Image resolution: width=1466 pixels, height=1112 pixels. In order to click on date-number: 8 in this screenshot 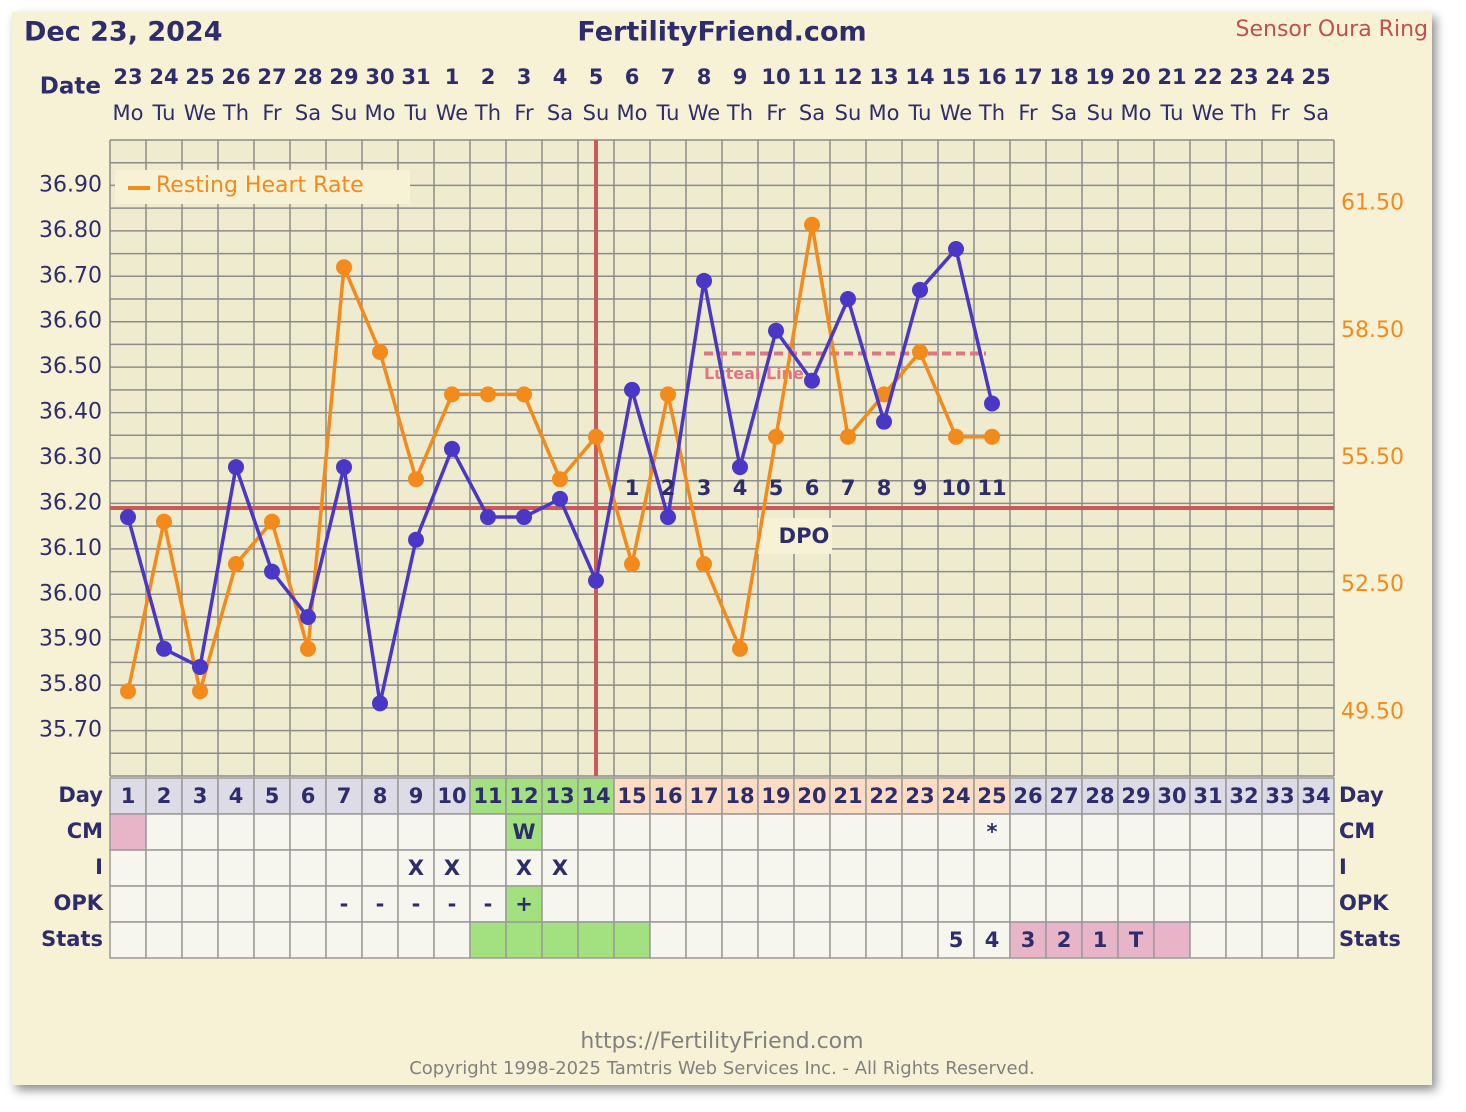, I will do `click(704, 77)`.